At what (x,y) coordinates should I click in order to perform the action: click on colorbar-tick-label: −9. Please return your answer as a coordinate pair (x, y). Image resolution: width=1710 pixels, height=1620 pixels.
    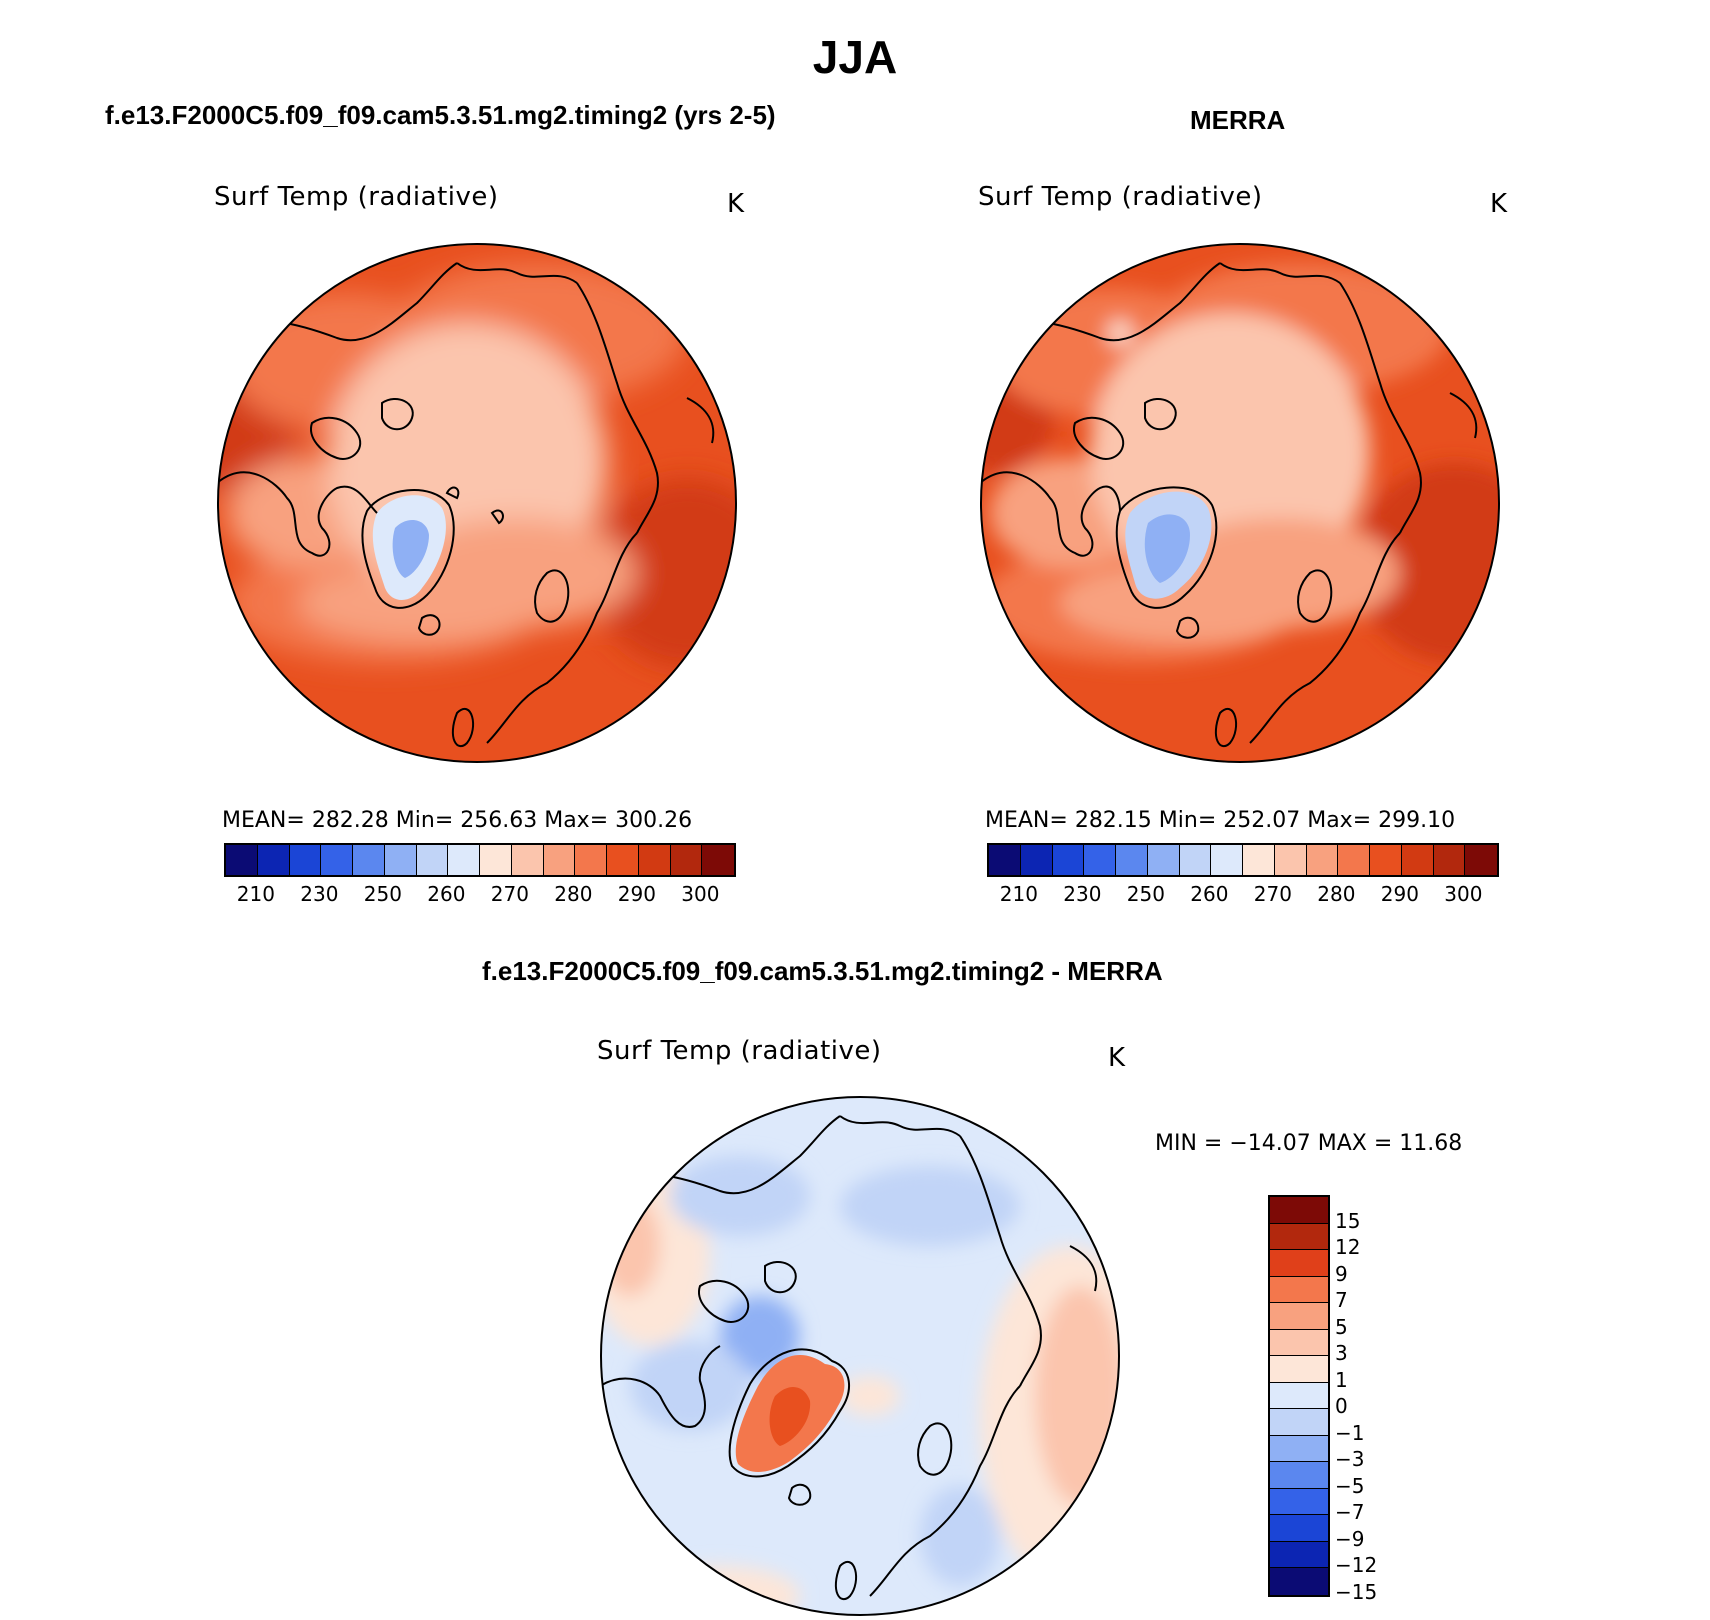
    Looking at the image, I should click on (1350, 1538).